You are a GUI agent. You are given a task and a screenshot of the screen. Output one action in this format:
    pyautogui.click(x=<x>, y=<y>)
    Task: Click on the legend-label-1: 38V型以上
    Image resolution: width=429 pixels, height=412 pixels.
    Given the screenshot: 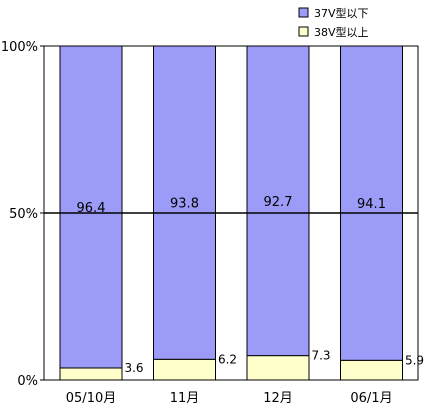 What is the action you would take?
    pyautogui.click(x=341, y=32)
    